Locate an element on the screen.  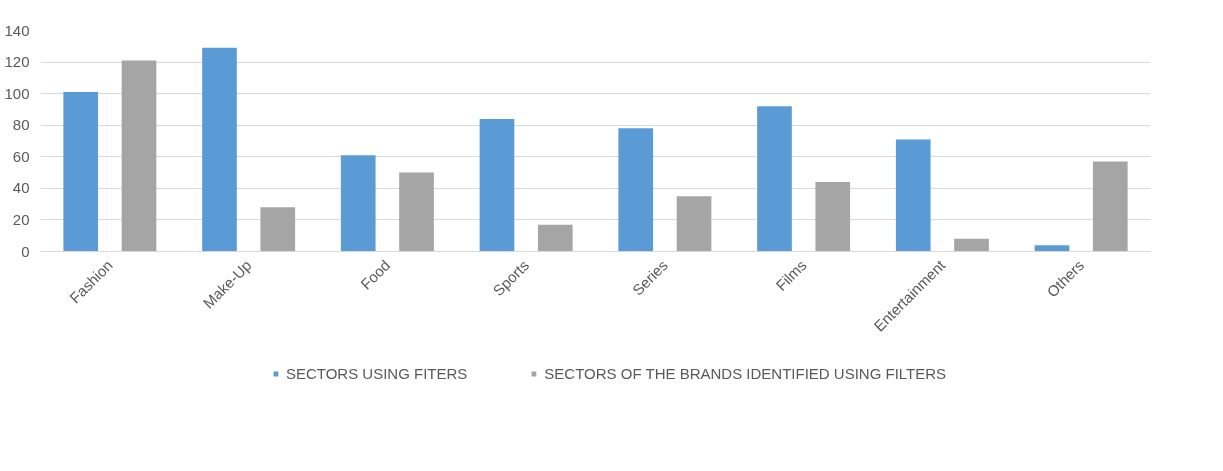
y-tick-label: 0 is located at coordinates (25, 251).